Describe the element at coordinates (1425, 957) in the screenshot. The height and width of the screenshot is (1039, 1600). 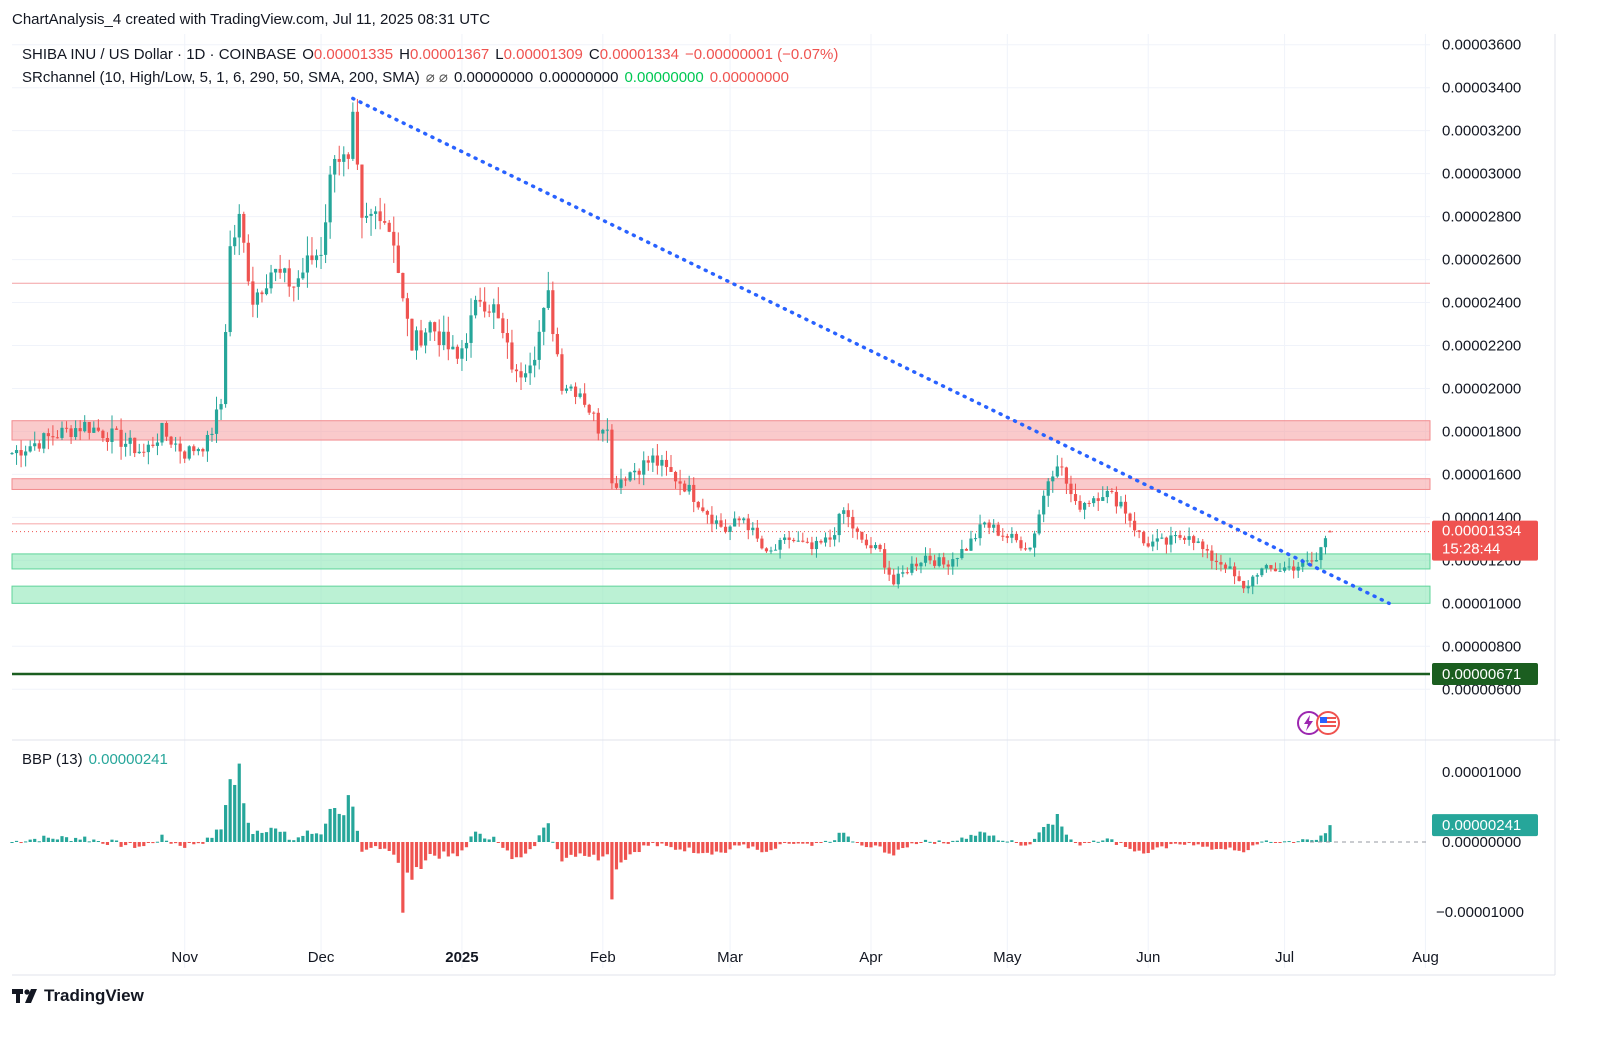
I see `time-tick-label: Aug` at that location.